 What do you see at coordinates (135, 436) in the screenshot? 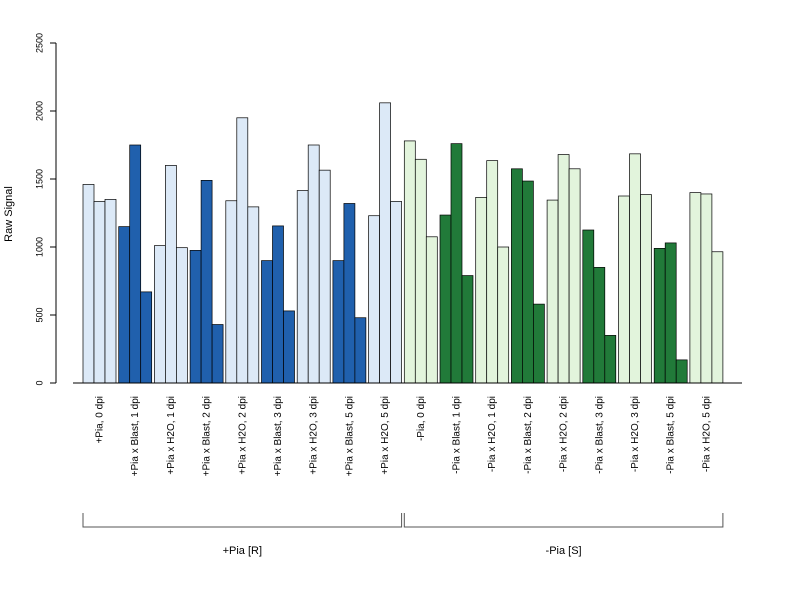
I see `category-label: +Pia x Blast, 1 dpi` at bounding box center [135, 436].